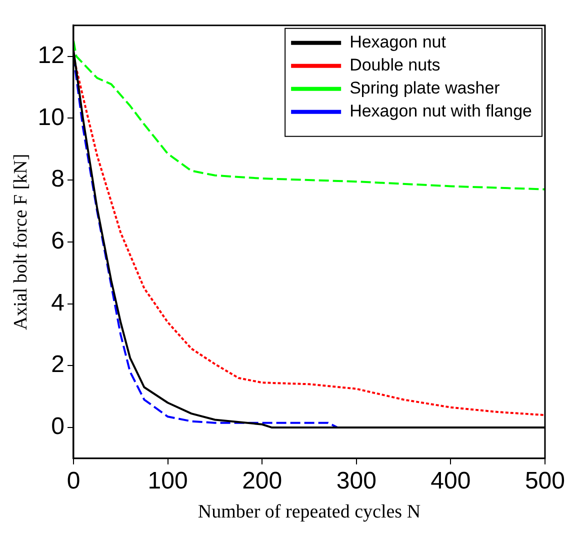  I want to click on legend-label: Hexagon nut with flange, so click(441, 111).